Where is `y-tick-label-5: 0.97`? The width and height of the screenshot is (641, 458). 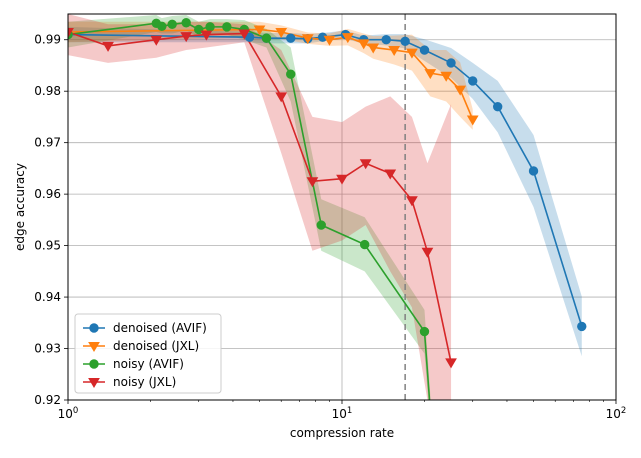 y-tick-label-5: 0.97 is located at coordinates (47, 143).